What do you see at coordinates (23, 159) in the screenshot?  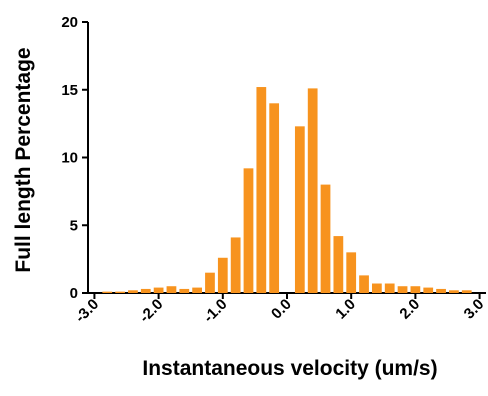 I see `y-axis-title: Full length Percentage` at bounding box center [23, 159].